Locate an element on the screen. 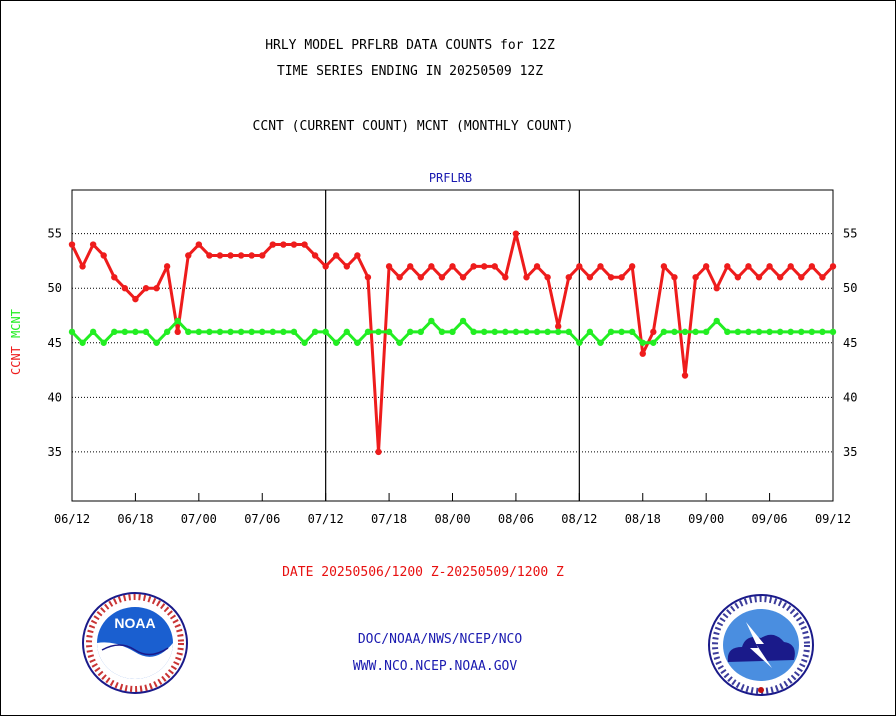  y-tick-label-left: 35 is located at coordinates (55, 452).